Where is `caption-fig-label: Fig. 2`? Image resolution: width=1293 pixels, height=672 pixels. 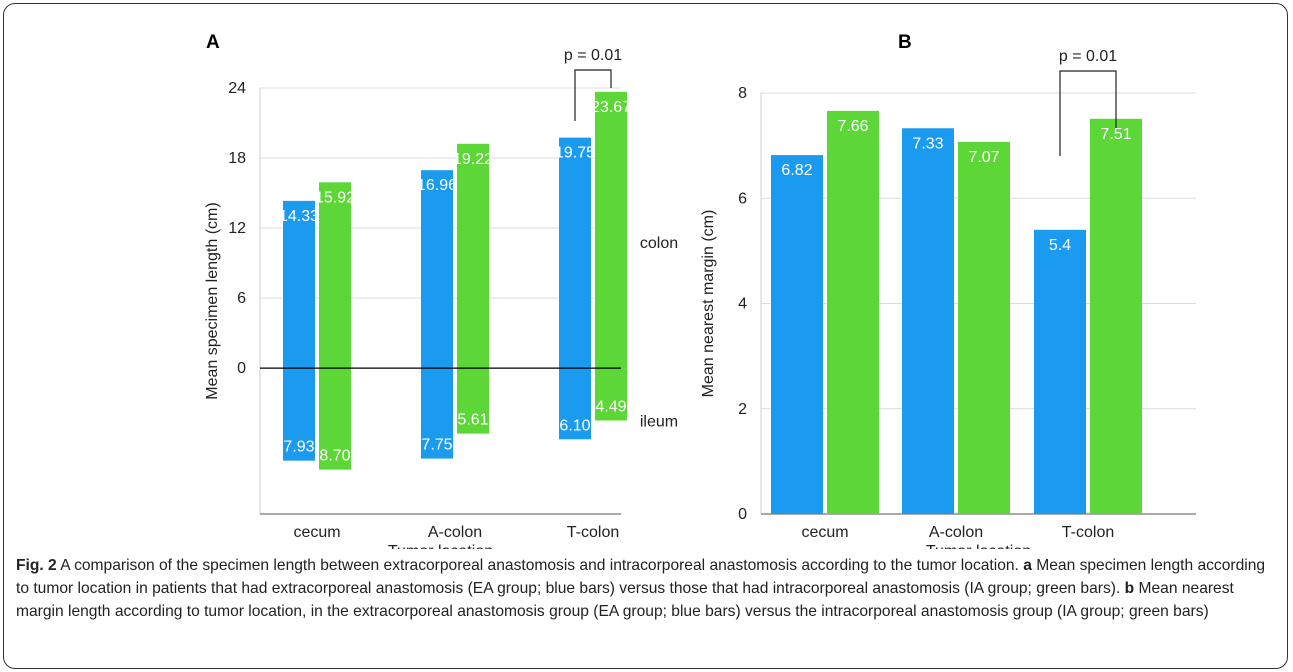 caption-fig-label: Fig. 2 is located at coordinates (36, 565).